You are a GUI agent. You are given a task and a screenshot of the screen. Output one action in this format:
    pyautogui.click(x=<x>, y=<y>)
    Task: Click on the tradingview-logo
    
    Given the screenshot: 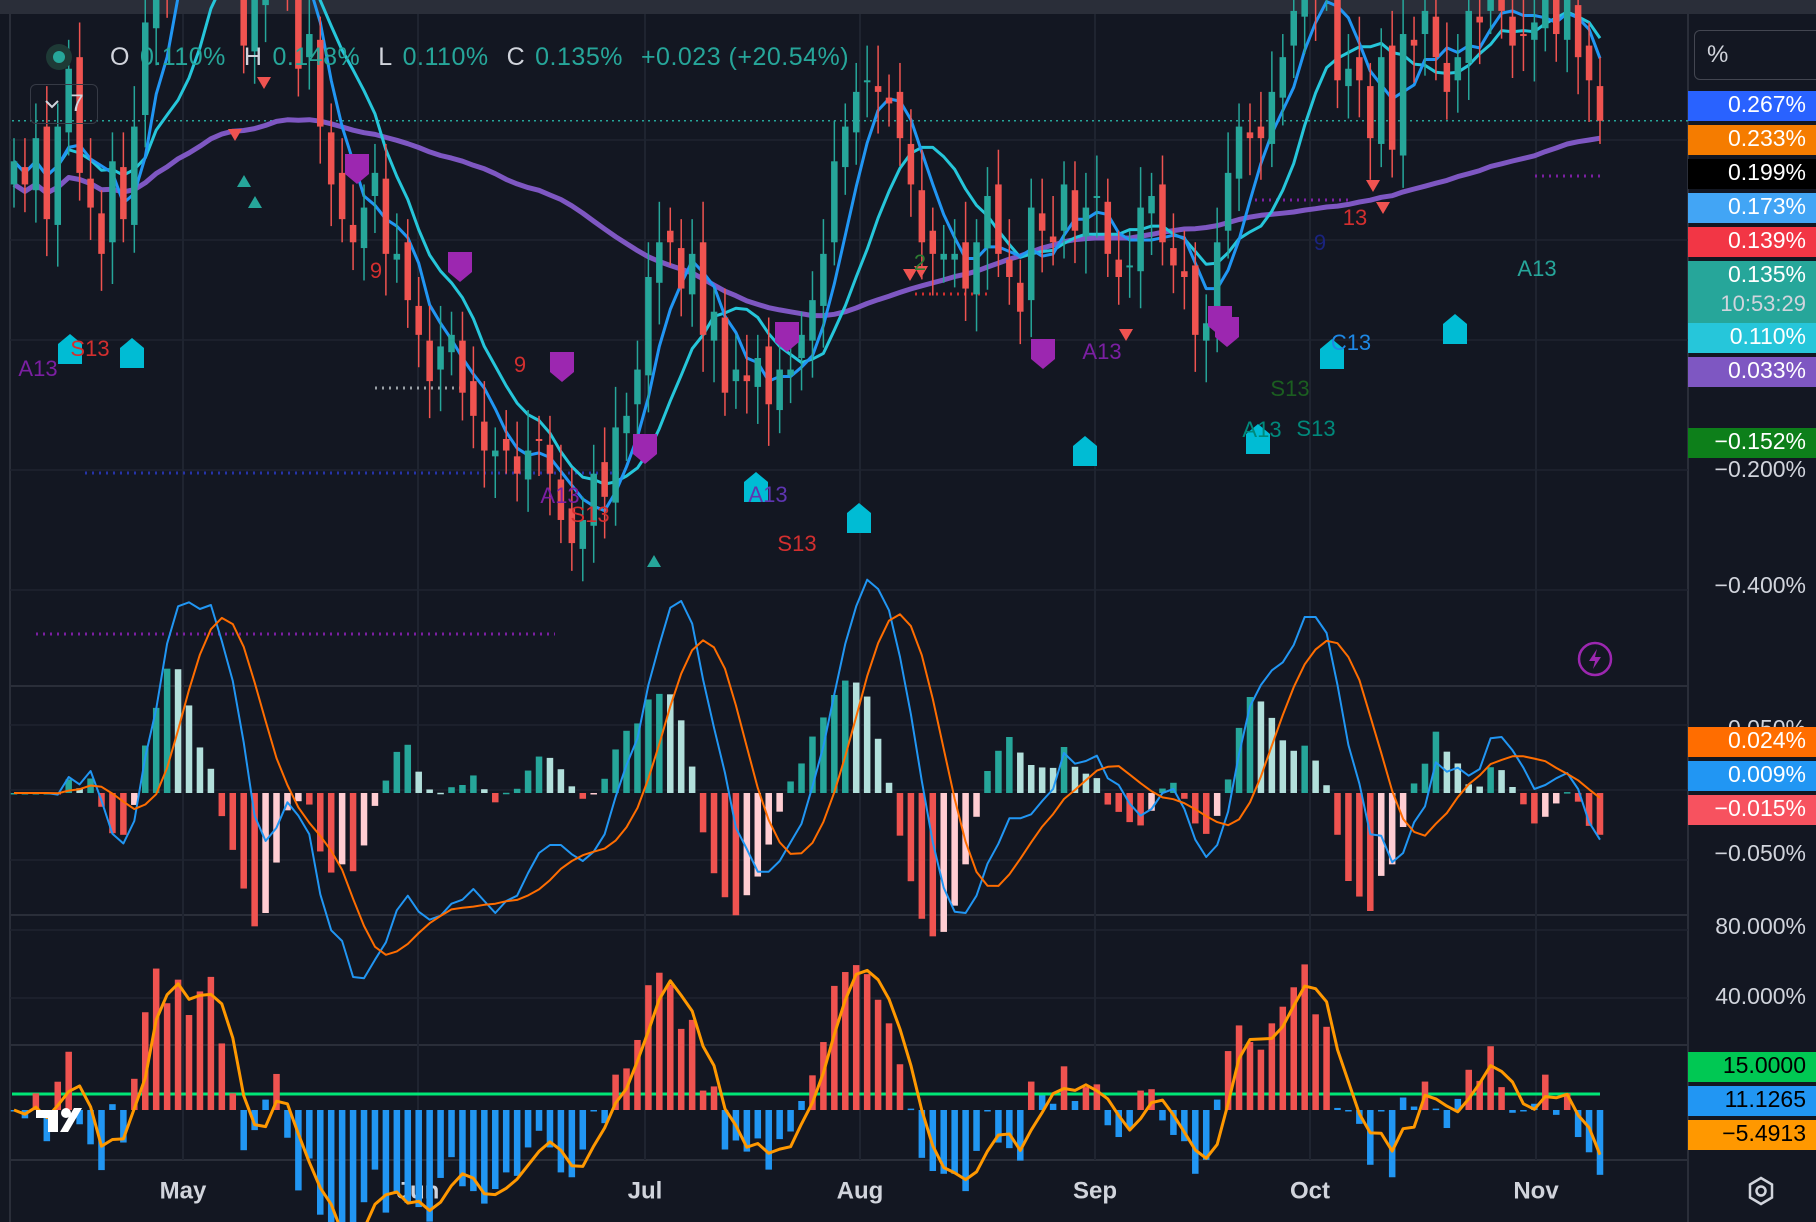 What is the action you would take?
    pyautogui.click(x=59, y=1120)
    